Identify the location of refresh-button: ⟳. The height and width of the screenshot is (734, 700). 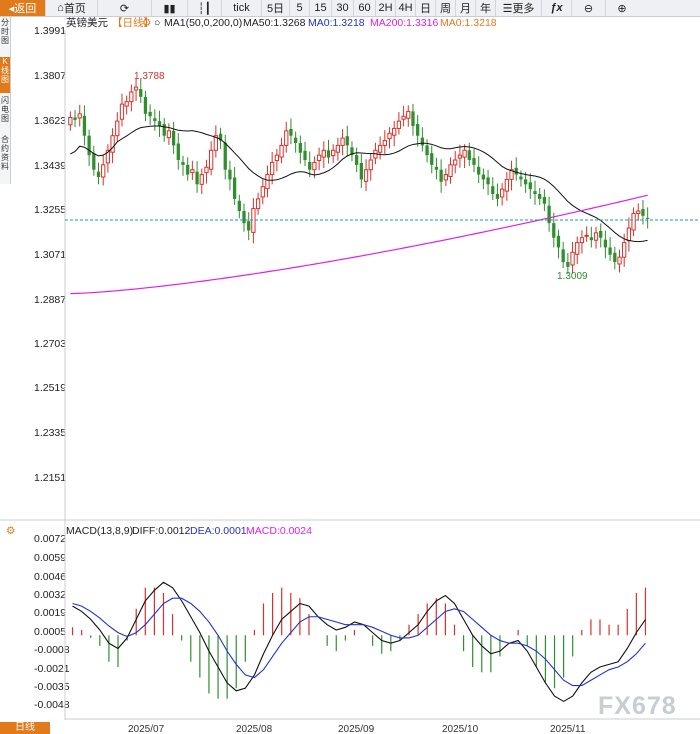
(125, 8).